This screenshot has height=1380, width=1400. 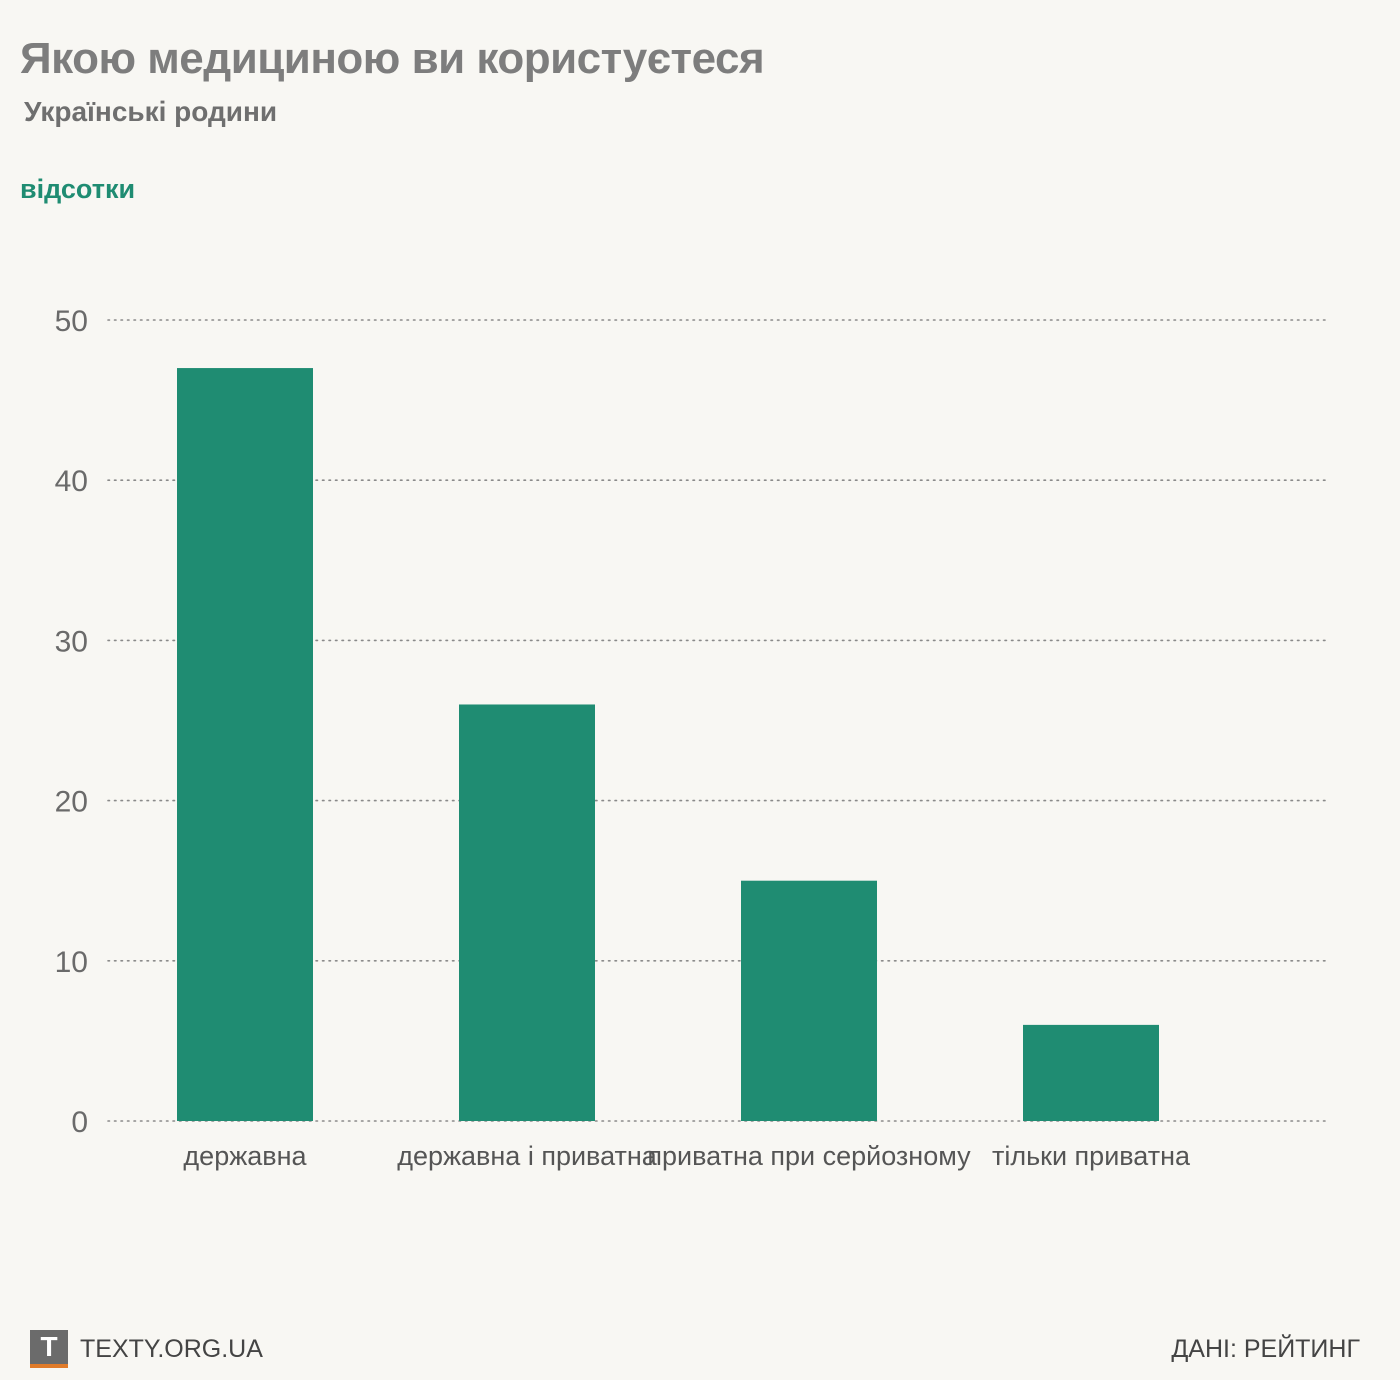 What do you see at coordinates (151, 111) in the screenshot?
I see `chart-subtitle: Українські родини` at bounding box center [151, 111].